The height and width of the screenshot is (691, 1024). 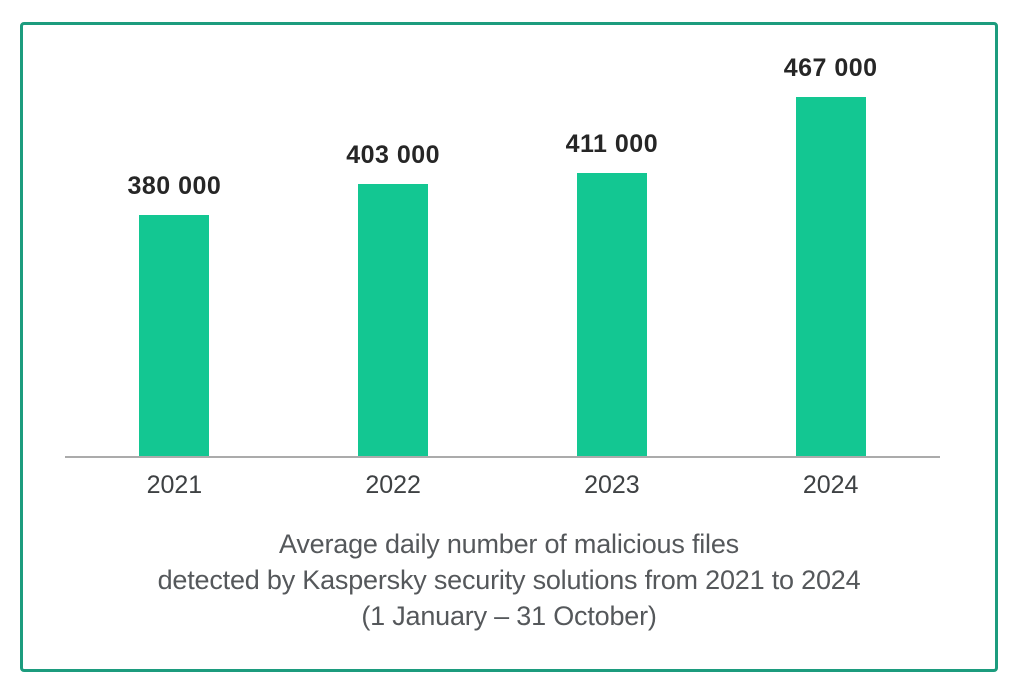 I want to click on bar-group: 380 000, so click(x=174, y=314).